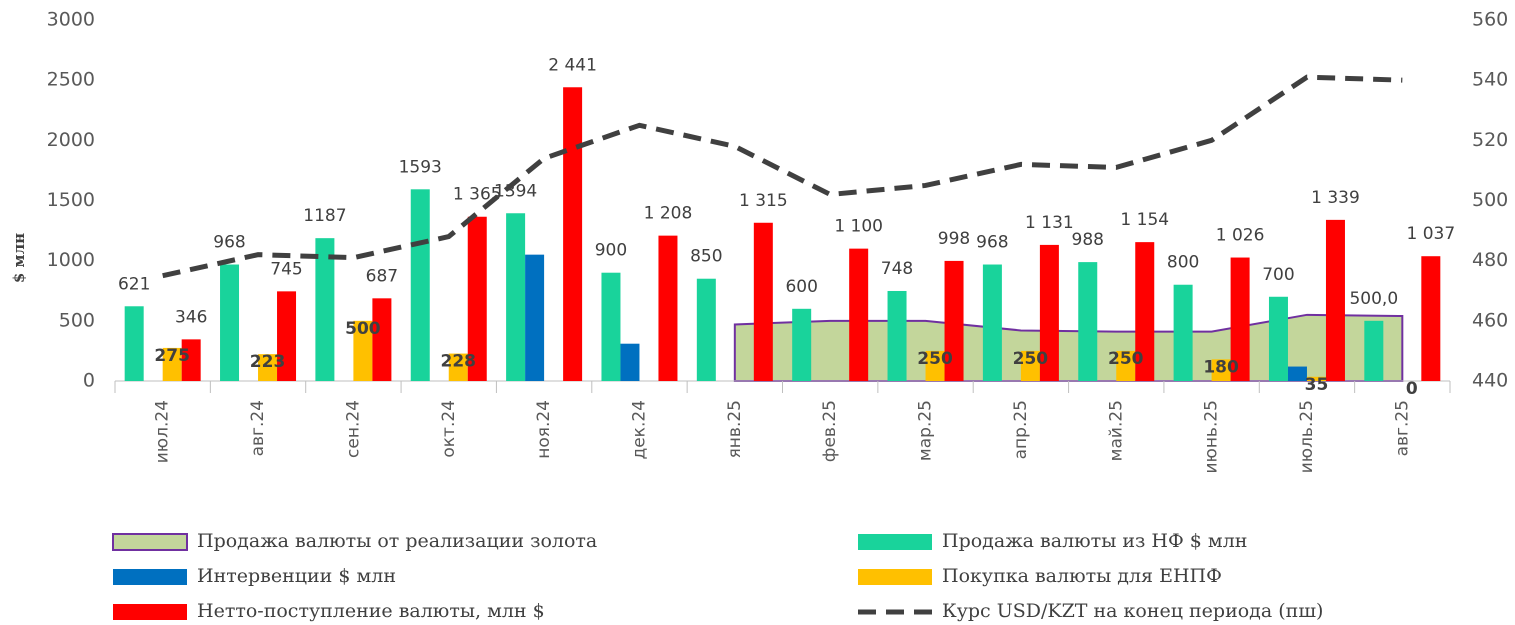 The image size is (1515, 625). Describe the element at coordinates (1082, 576) in the screenshot. I see `legend-label: Покупка валюты для ЕНПФ` at that location.